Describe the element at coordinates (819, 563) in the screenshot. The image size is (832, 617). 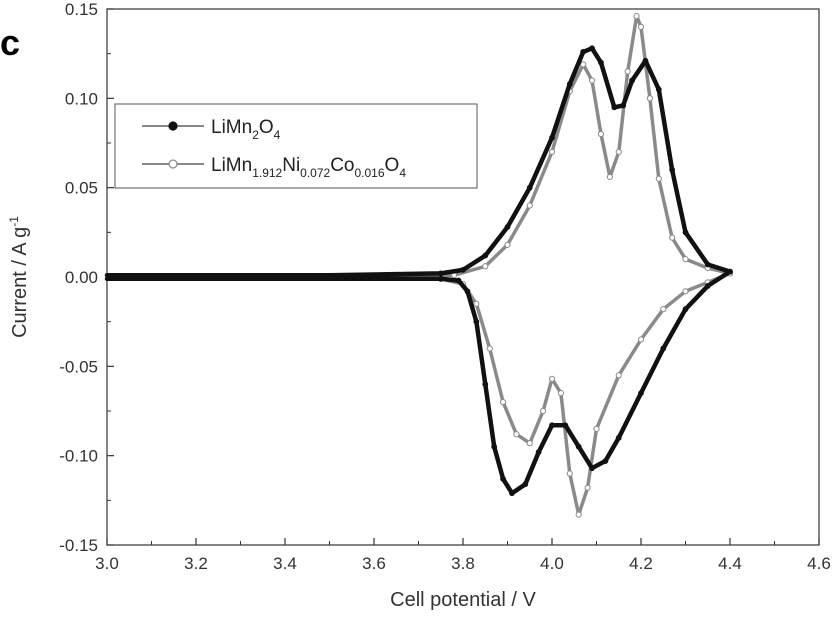
I see `x-tick-label: 4.6` at that location.